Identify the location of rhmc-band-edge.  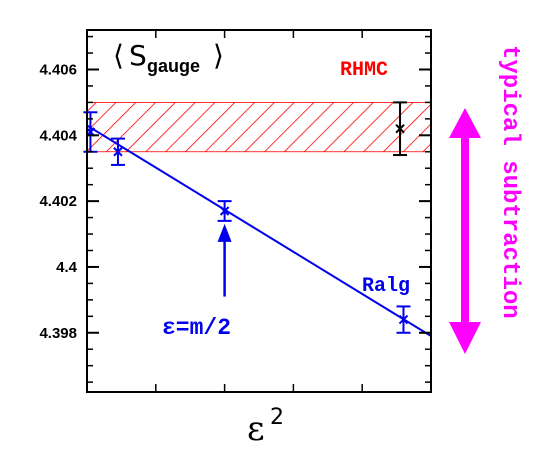
(259, 127).